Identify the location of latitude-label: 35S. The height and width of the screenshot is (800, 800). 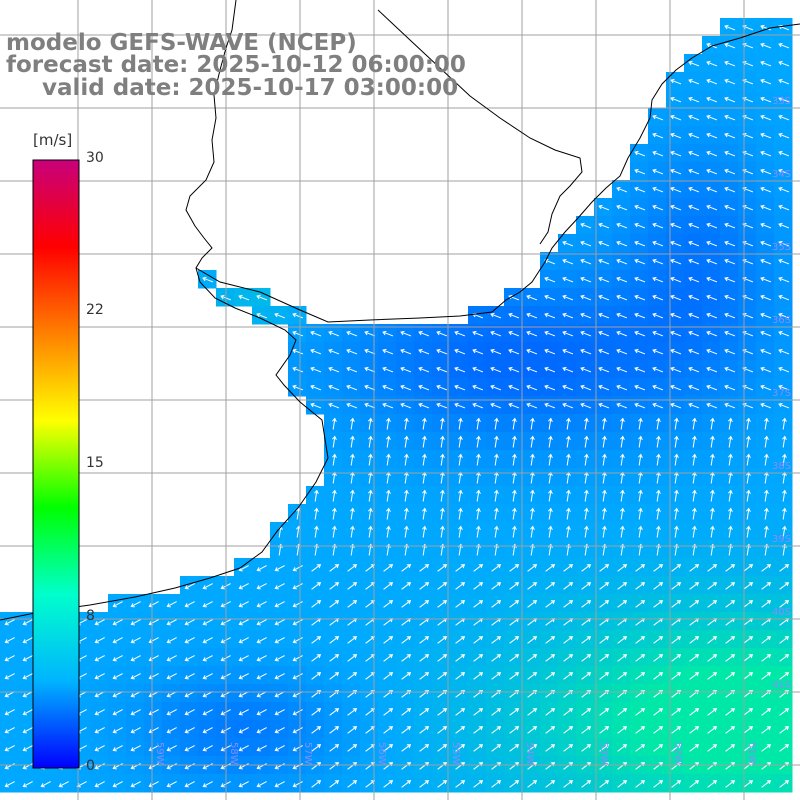
(781, 247).